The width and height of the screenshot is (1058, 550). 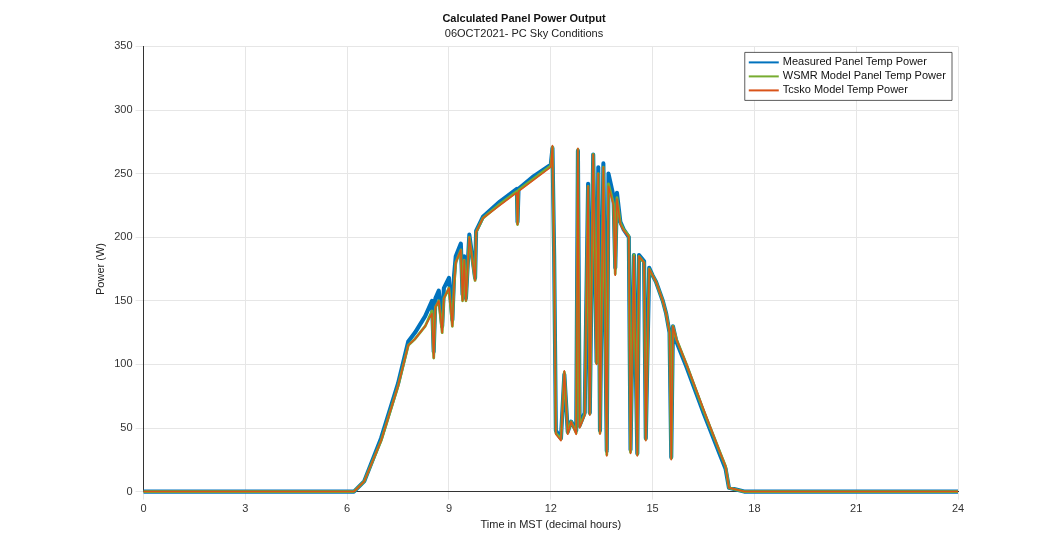 I want to click on y-axis-title: Power (W), so click(x=99, y=269).